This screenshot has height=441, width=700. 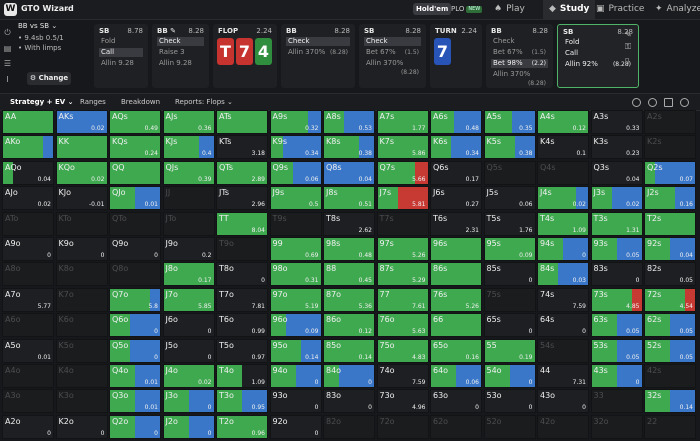 What do you see at coordinates (392, 52) in the screenshot?
I see `action-bet: Bet 67% (1.5)` at bounding box center [392, 52].